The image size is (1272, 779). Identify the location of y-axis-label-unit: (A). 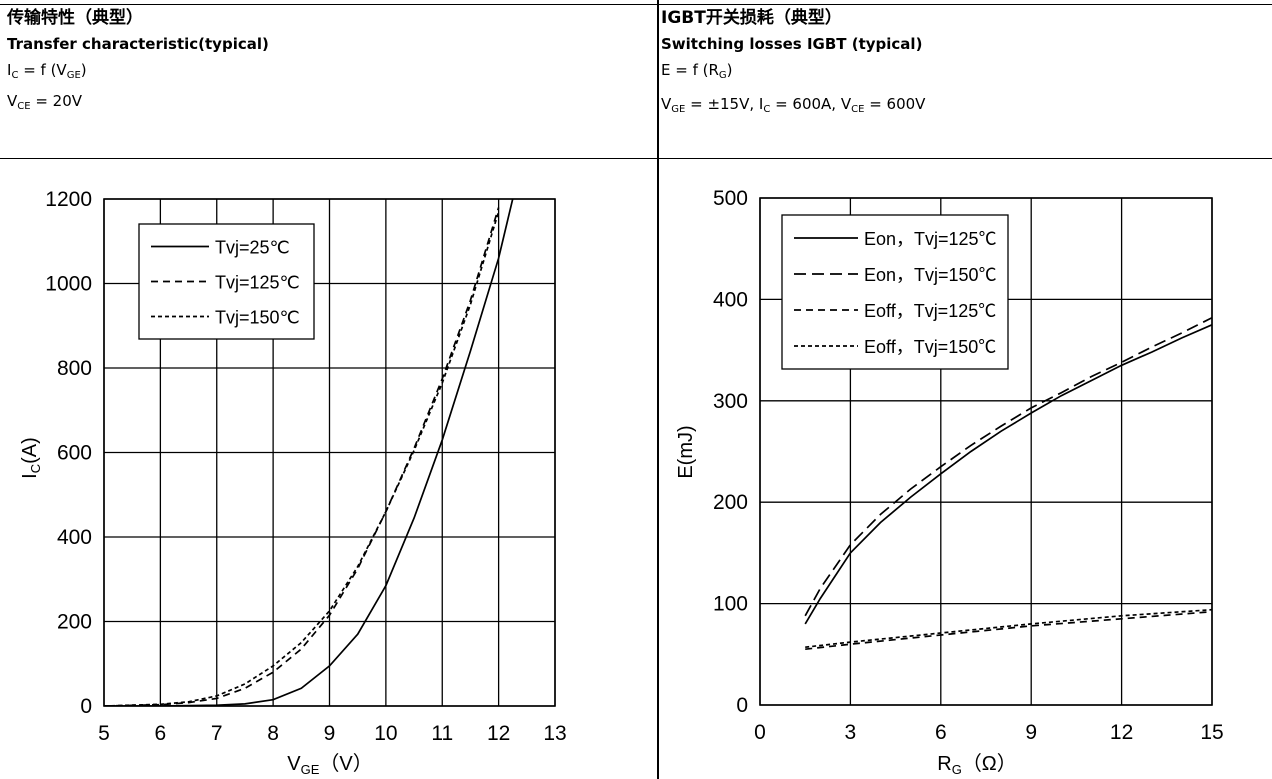
(30, 450).